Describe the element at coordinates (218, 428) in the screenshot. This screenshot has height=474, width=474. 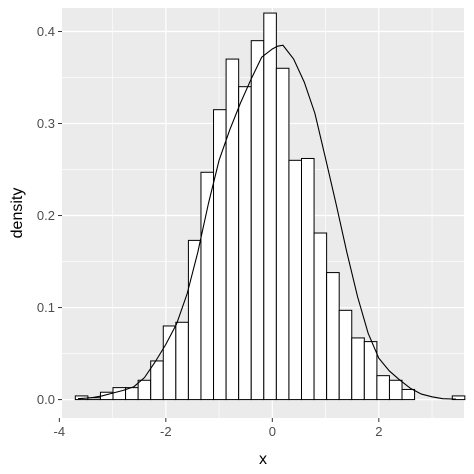
I see `x-axis: -4 -2 0 2` at that location.